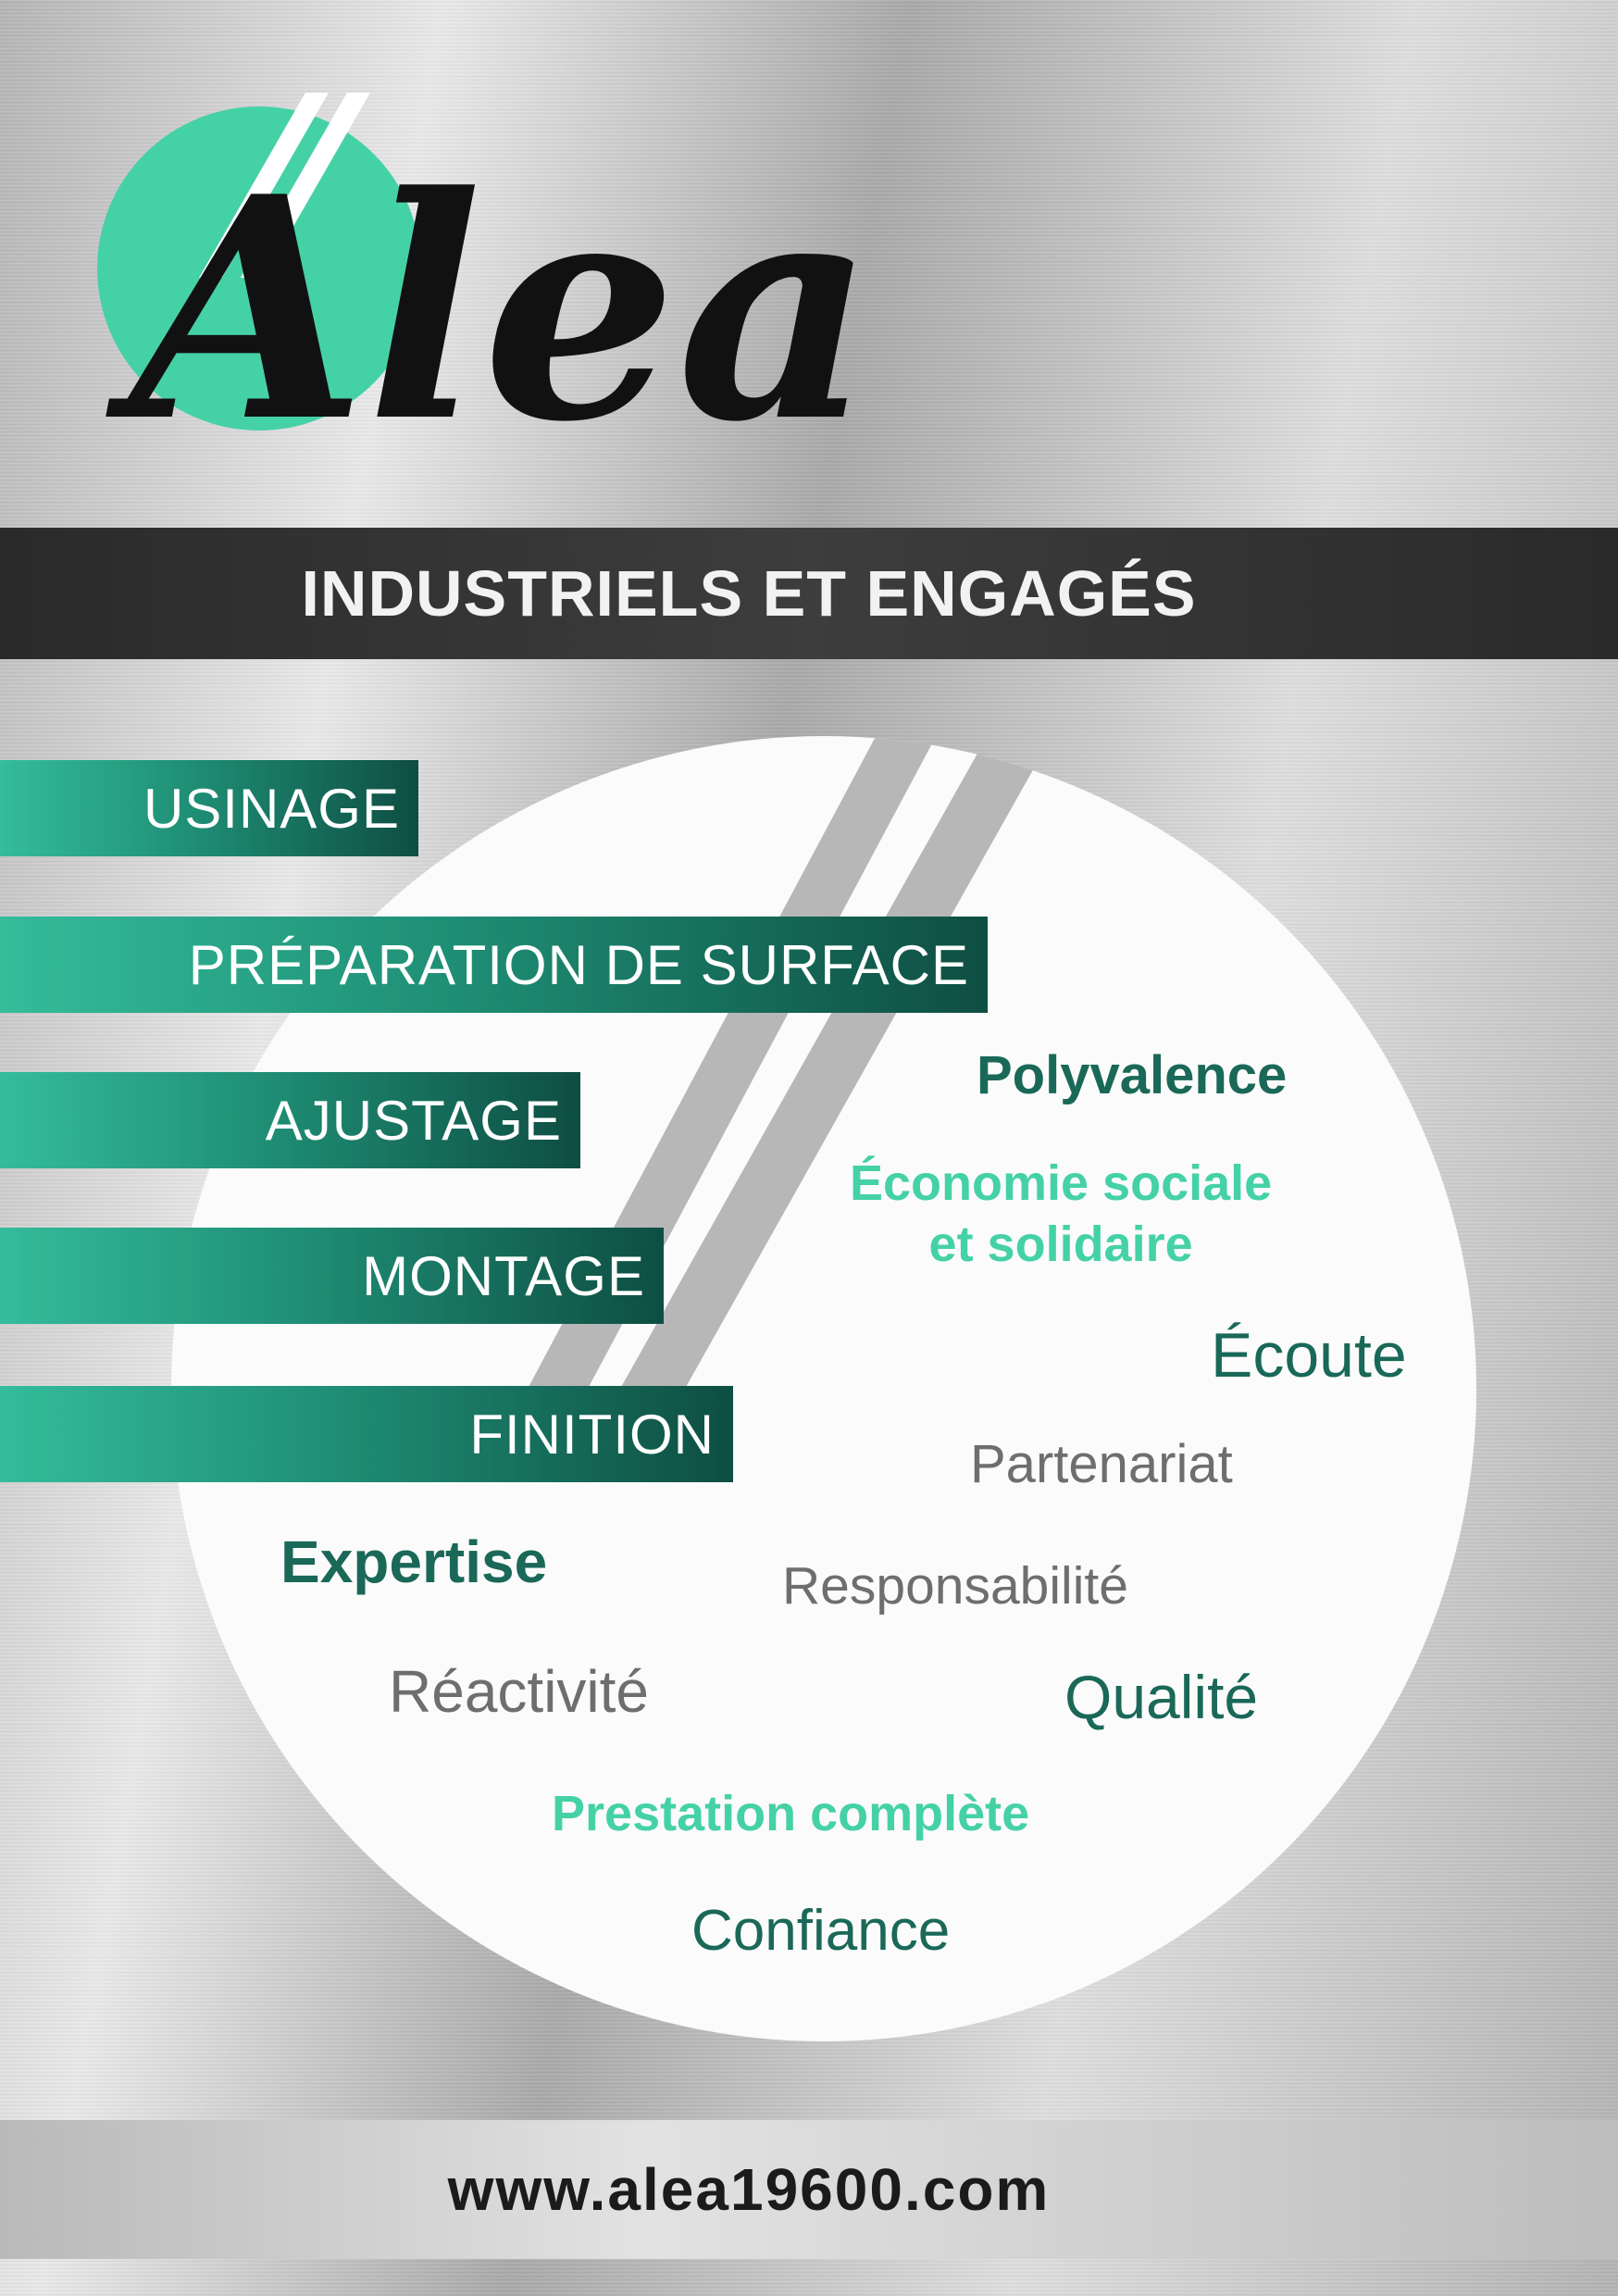 The height and width of the screenshot is (2296, 1618). I want to click on tagline: INDUSTRIELS ET ENGAGÉS, so click(749, 593).